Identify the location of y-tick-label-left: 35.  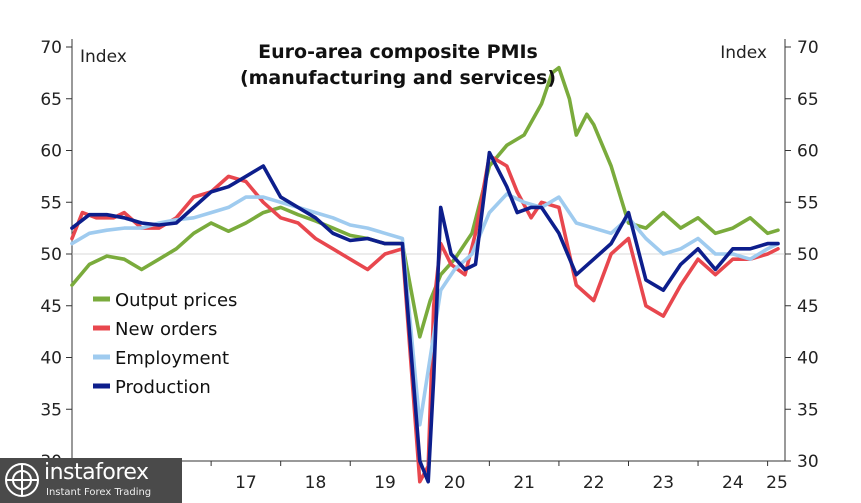
(51, 410).